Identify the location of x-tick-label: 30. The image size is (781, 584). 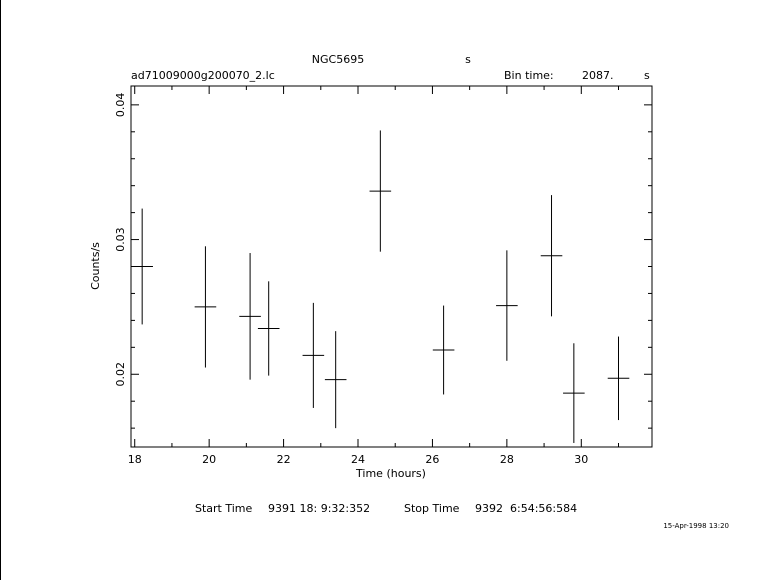
(581, 459).